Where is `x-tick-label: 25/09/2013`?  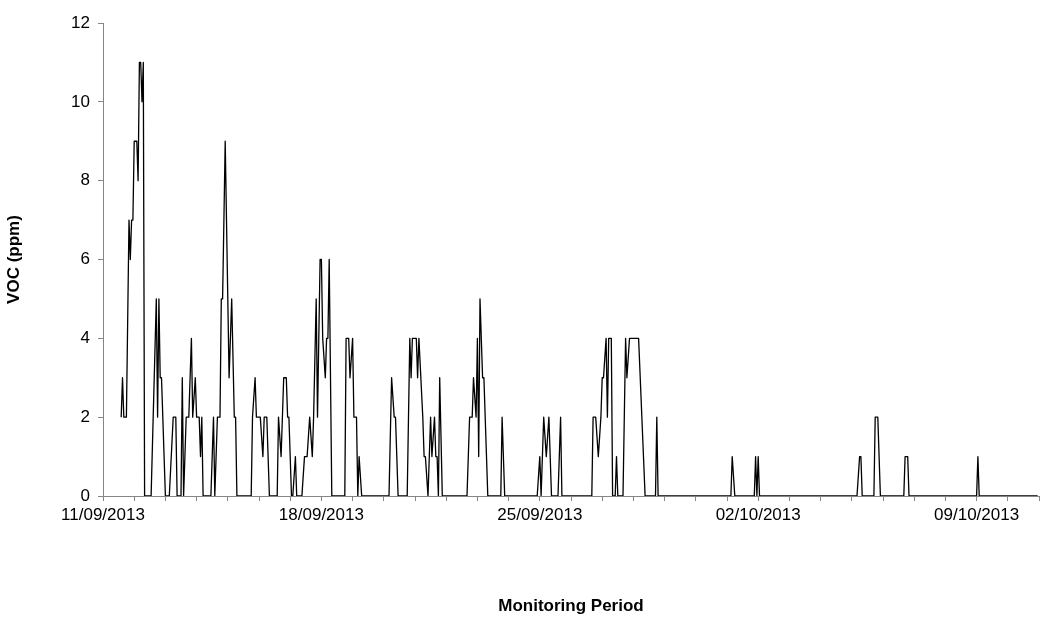 x-tick-label: 25/09/2013 is located at coordinates (540, 514).